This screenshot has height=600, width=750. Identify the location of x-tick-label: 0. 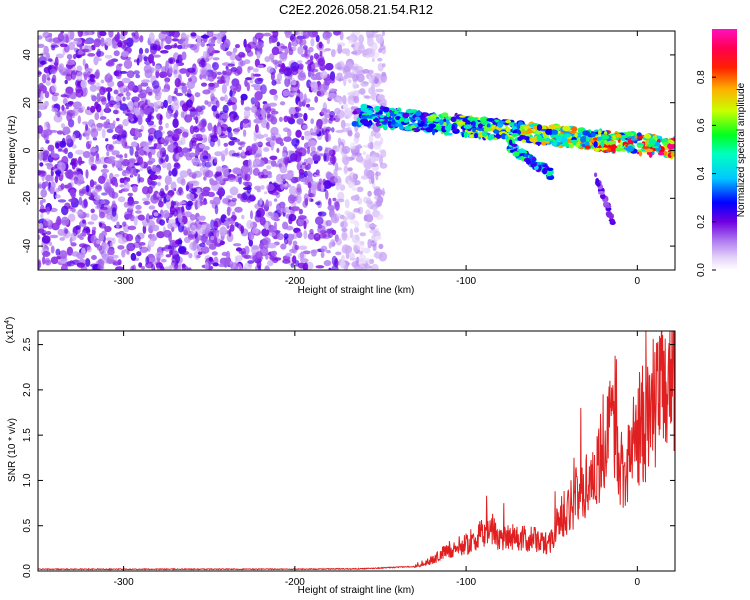
(638, 582).